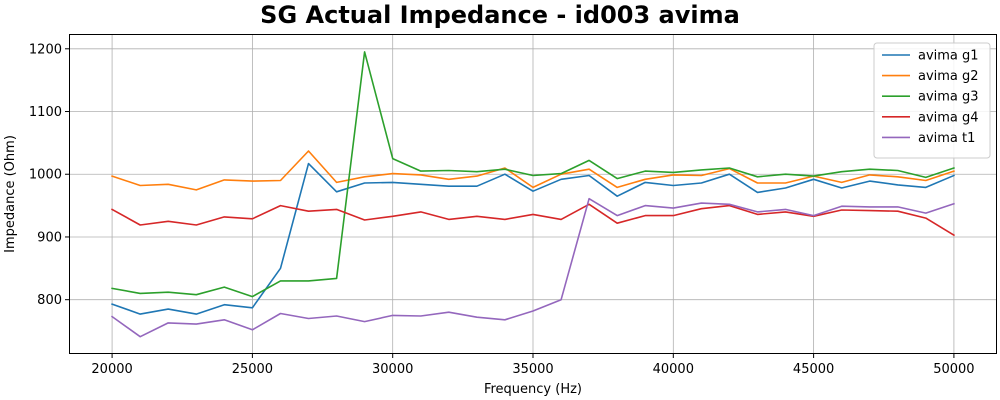 The image size is (1000, 400). I want to click on x-axis-ticks: 20000 25000 30000 35000 40000 45000 50000, so click(533, 365).